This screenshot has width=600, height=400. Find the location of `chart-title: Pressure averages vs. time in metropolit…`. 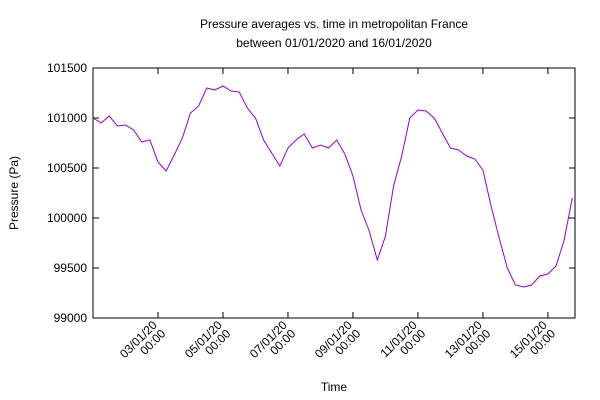

chart-title: Pressure averages vs. time in metropolit… is located at coordinates (334, 24).